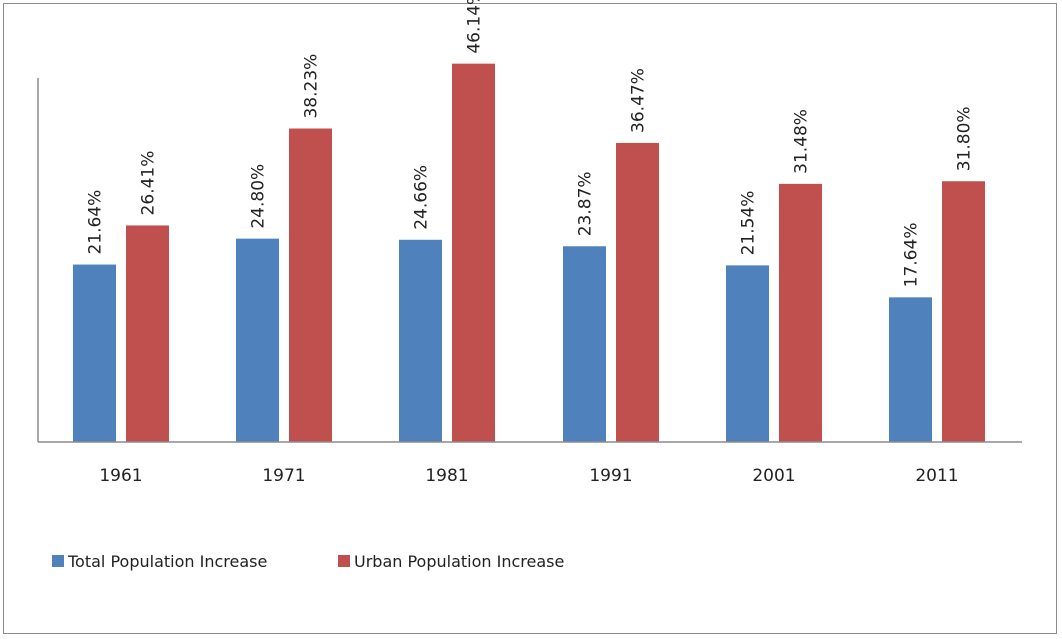 Image resolution: width=1062 pixels, height=639 pixels. What do you see at coordinates (800, 312) in the screenshot?
I see `bar-urban-2001` at bounding box center [800, 312].